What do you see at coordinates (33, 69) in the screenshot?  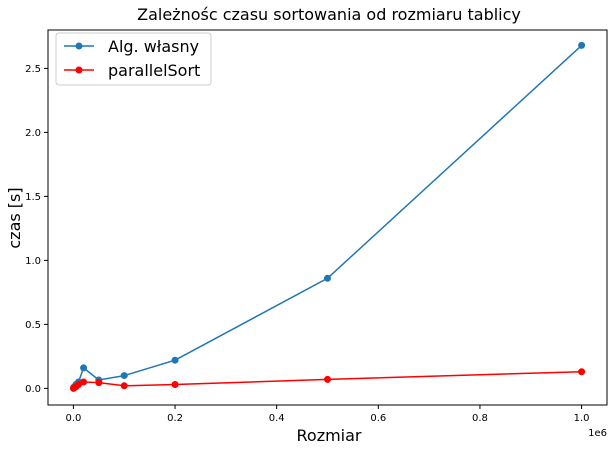 I see `y-tick-label: 2.5` at bounding box center [33, 69].